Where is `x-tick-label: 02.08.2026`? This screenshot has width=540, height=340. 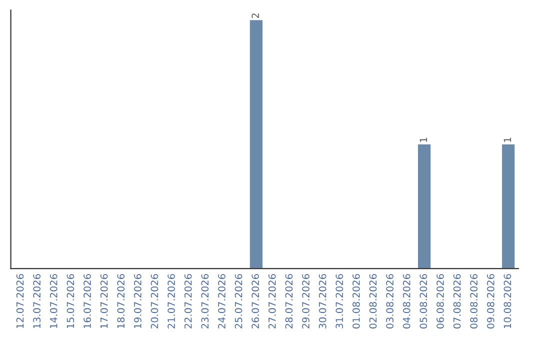
x-tick-label: 02.08.2026 is located at coordinates (373, 301).